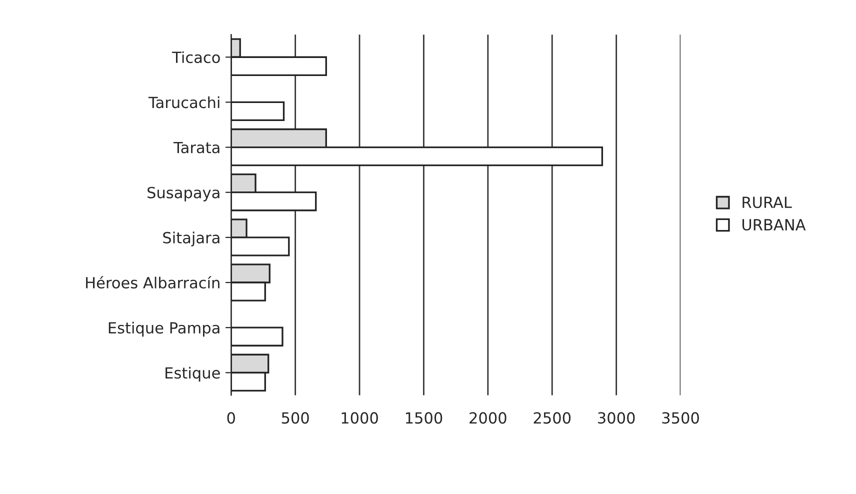 The width and height of the screenshot is (856, 494). Describe the element at coordinates (774, 225) in the screenshot. I see `legend-label: URBANA` at that location.